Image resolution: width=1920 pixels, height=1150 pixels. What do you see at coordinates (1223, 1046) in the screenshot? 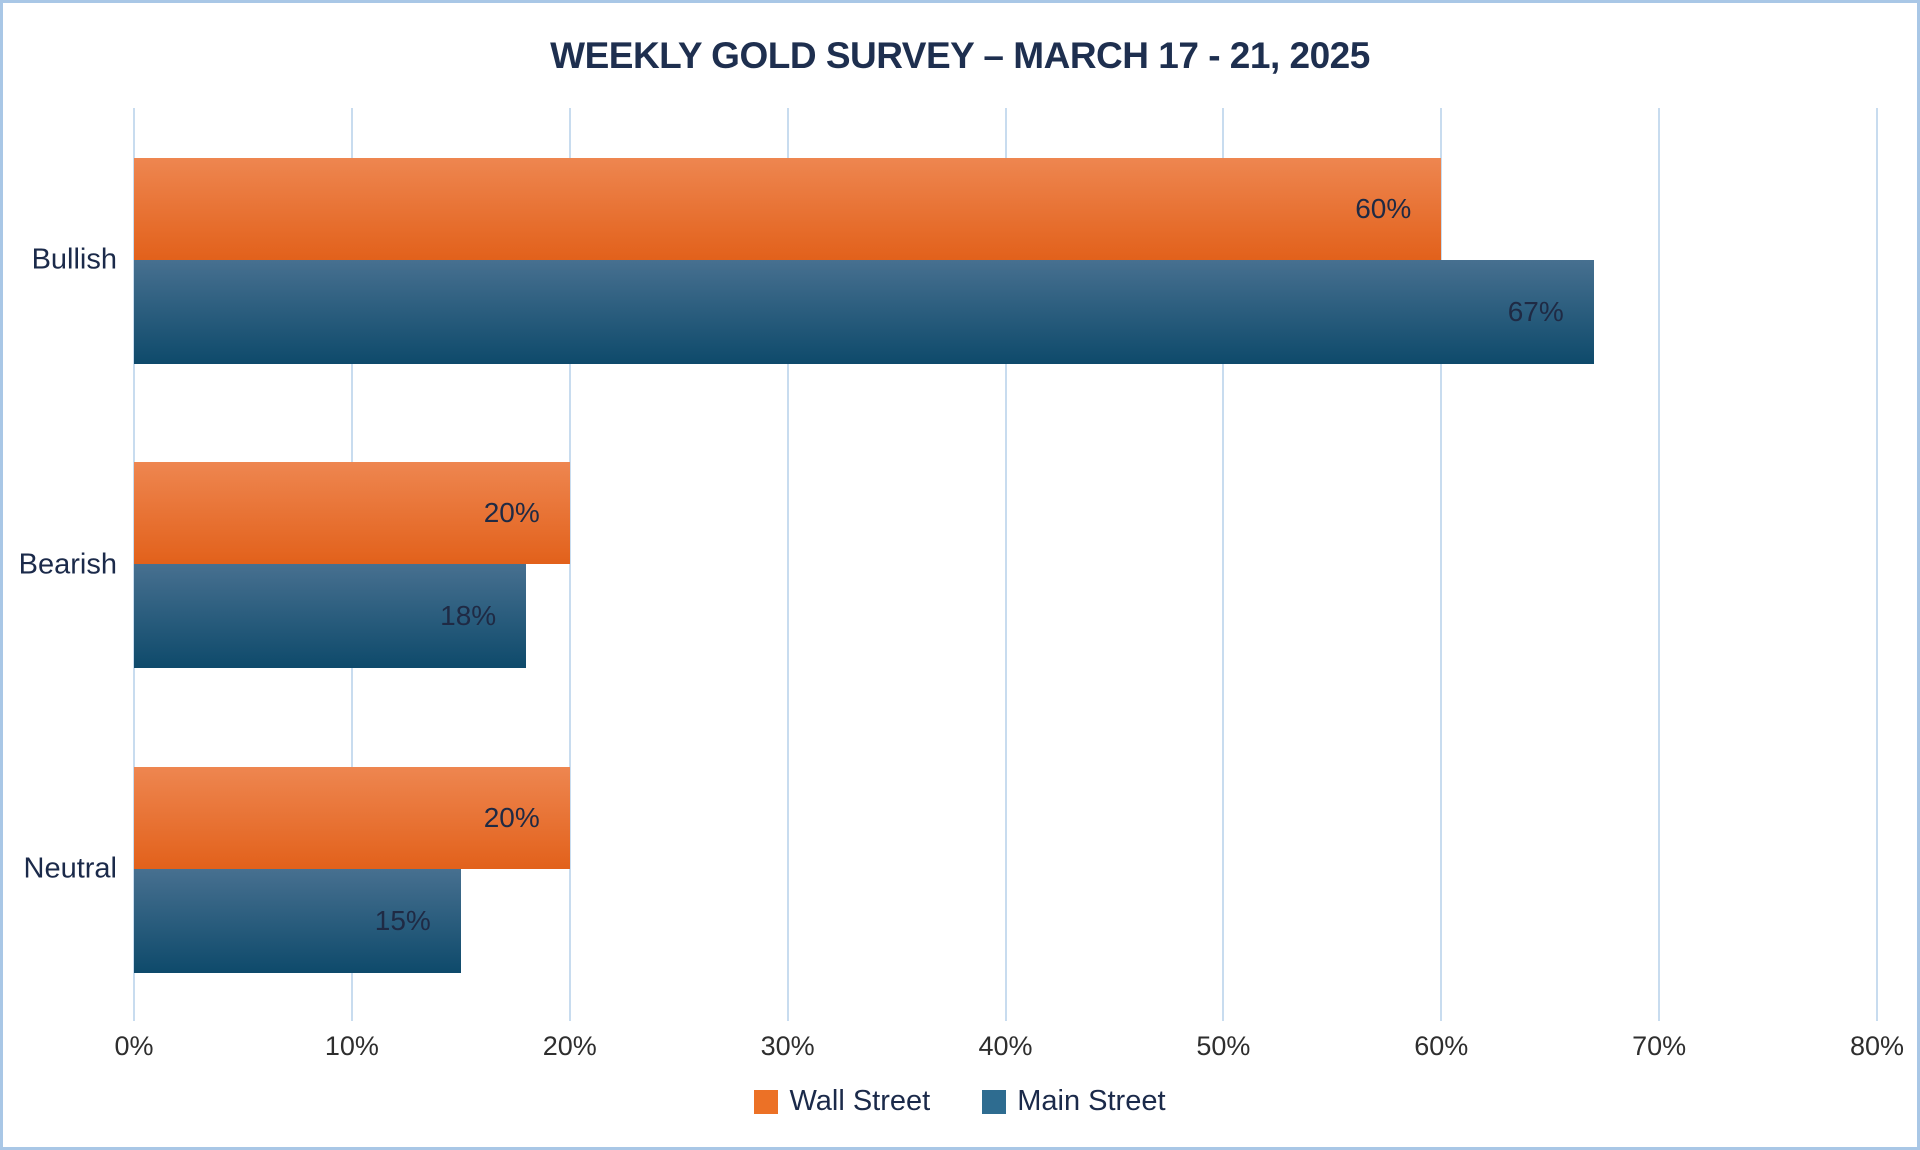
I see `x-tick-label: 50%` at bounding box center [1223, 1046].